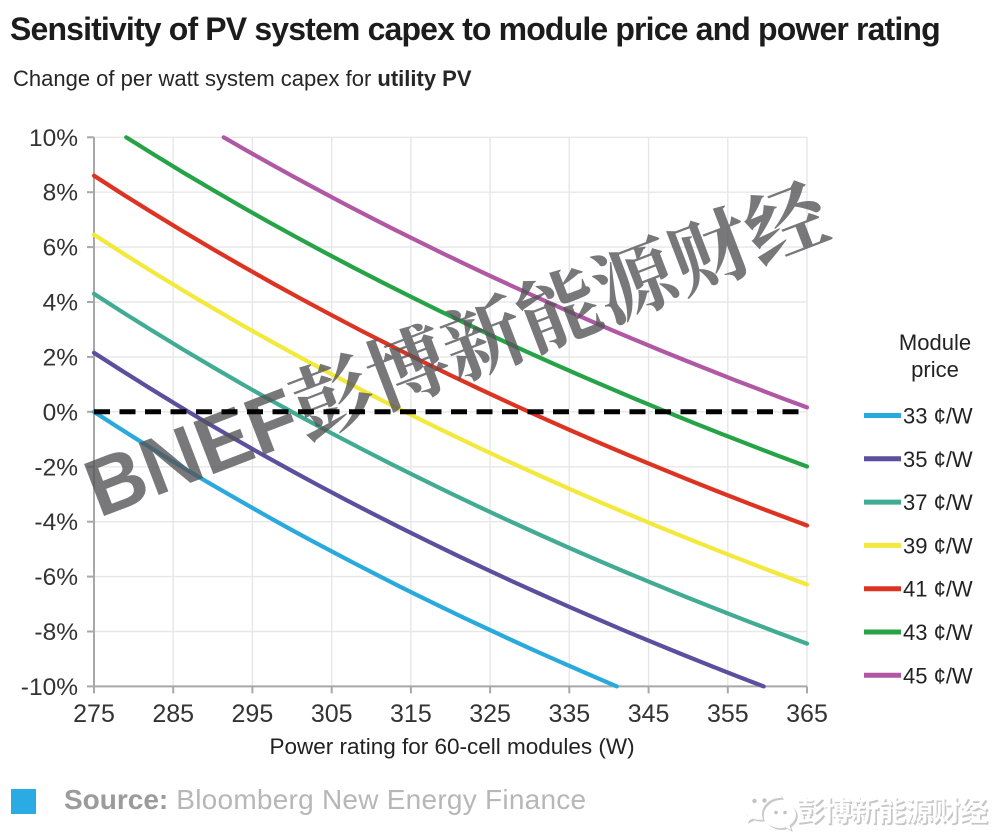 The image size is (995, 836). Describe the element at coordinates (935, 342) in the screenshot. I see `svg-text: Module` at that location.